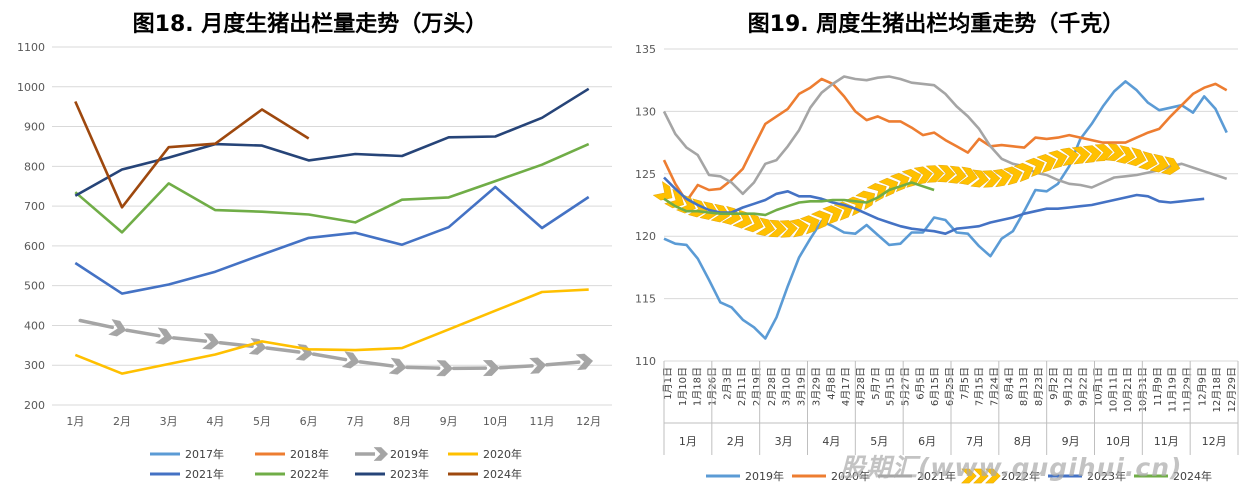  Describe the element at coordinates (846, 386) in the screenshot. I see `x-tick-label: 4月17日` at that location.